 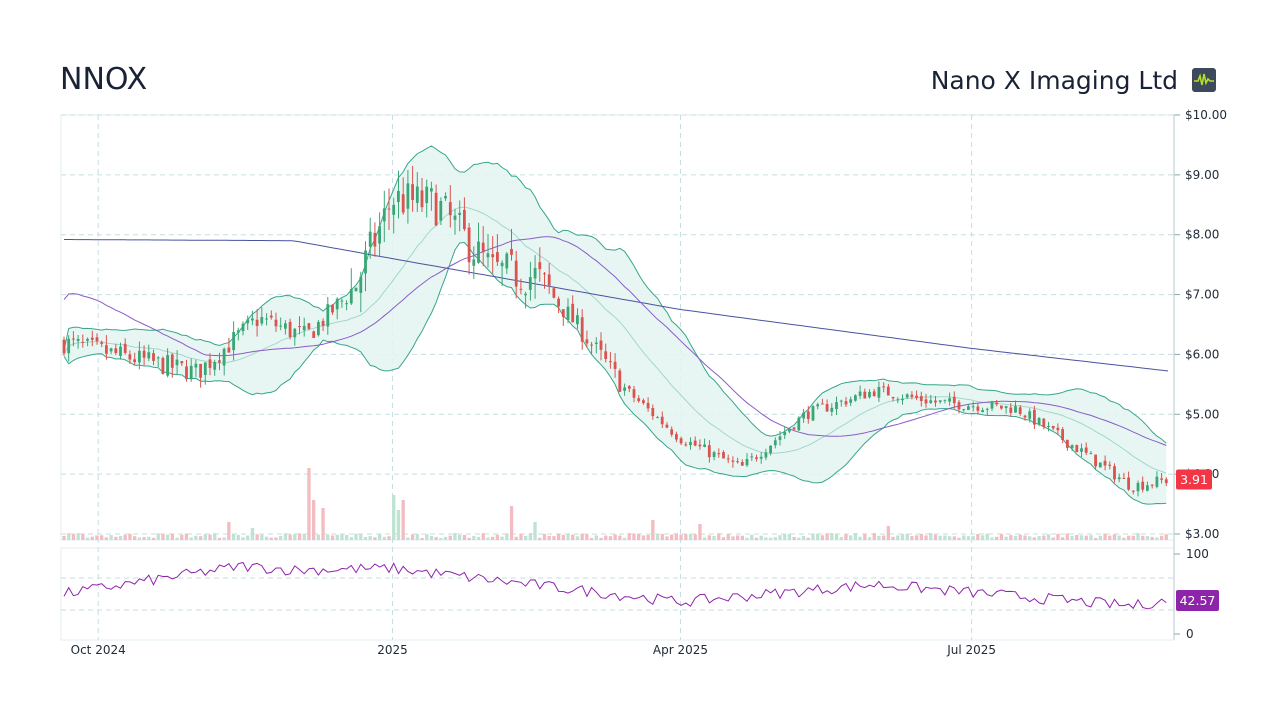 I want to click on pulse-line-graphic, so click(x=1204, y=79).